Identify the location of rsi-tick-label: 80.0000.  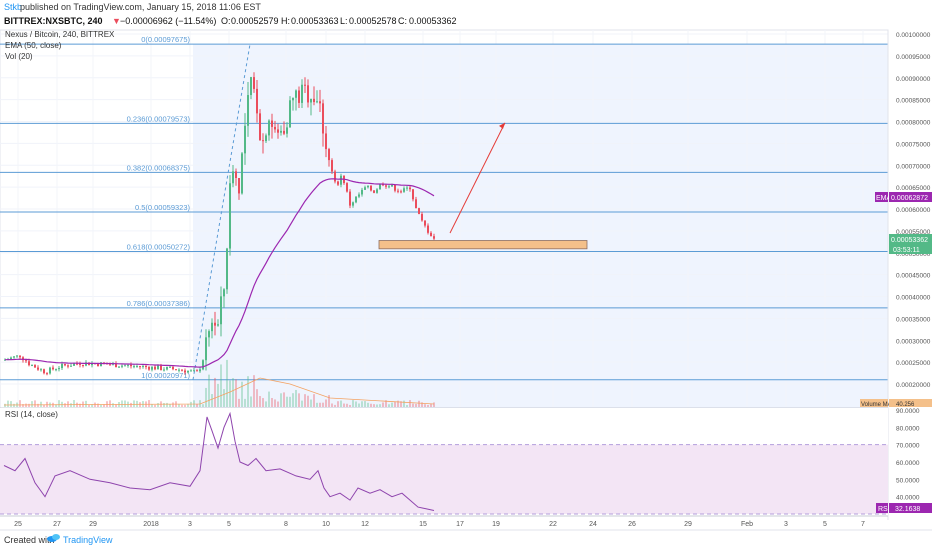
(908, 428).